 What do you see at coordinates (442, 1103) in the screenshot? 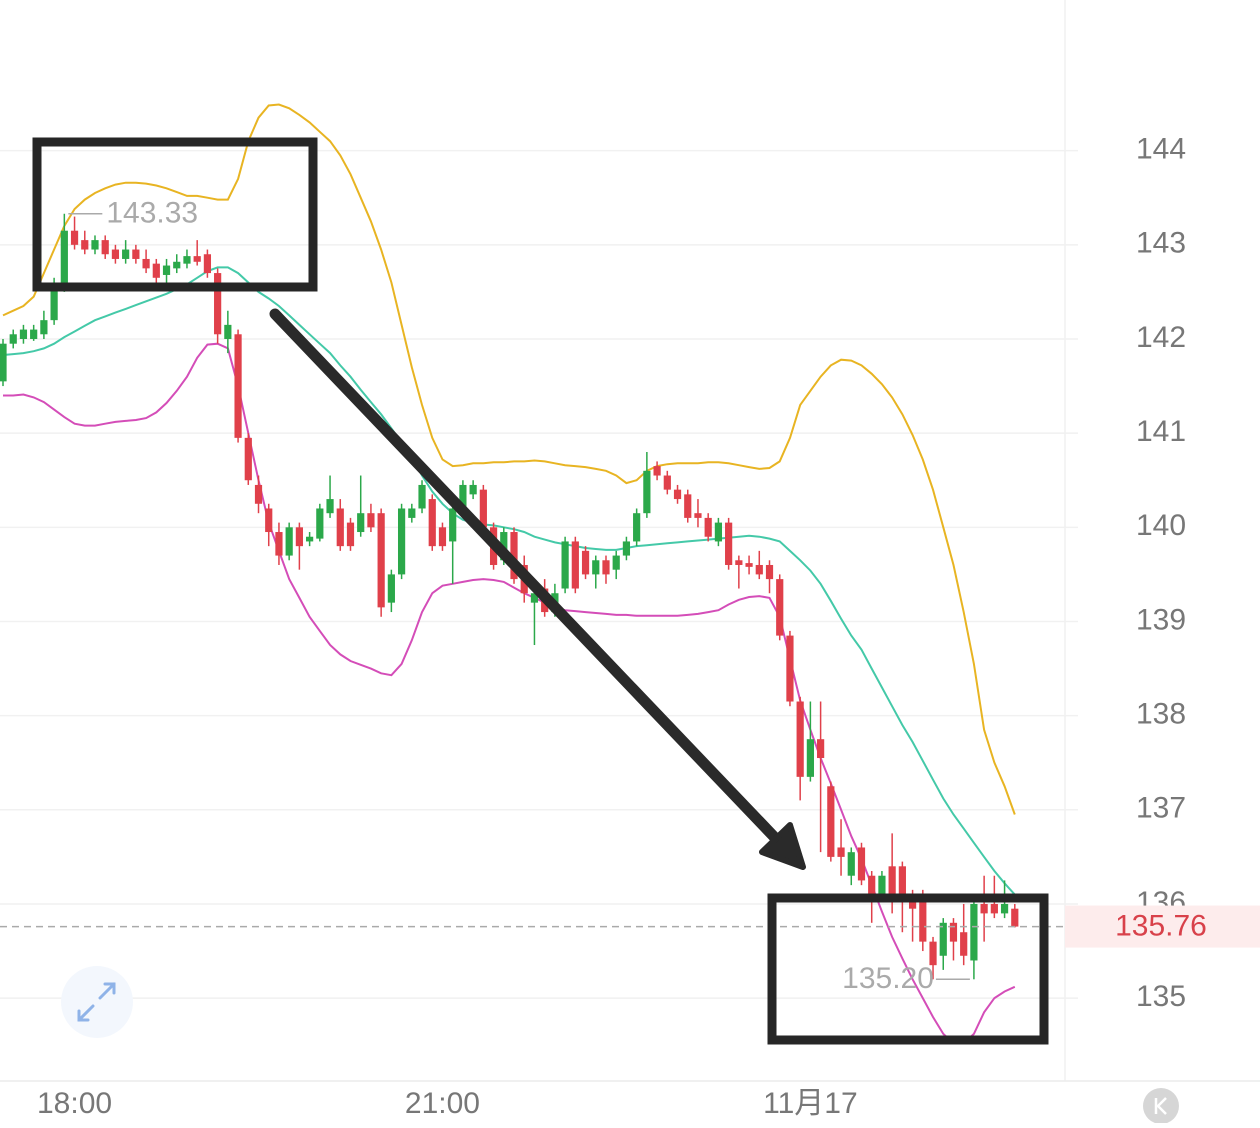
I see `x-tick-label: 21:00` at bounding box center [442, 1103].